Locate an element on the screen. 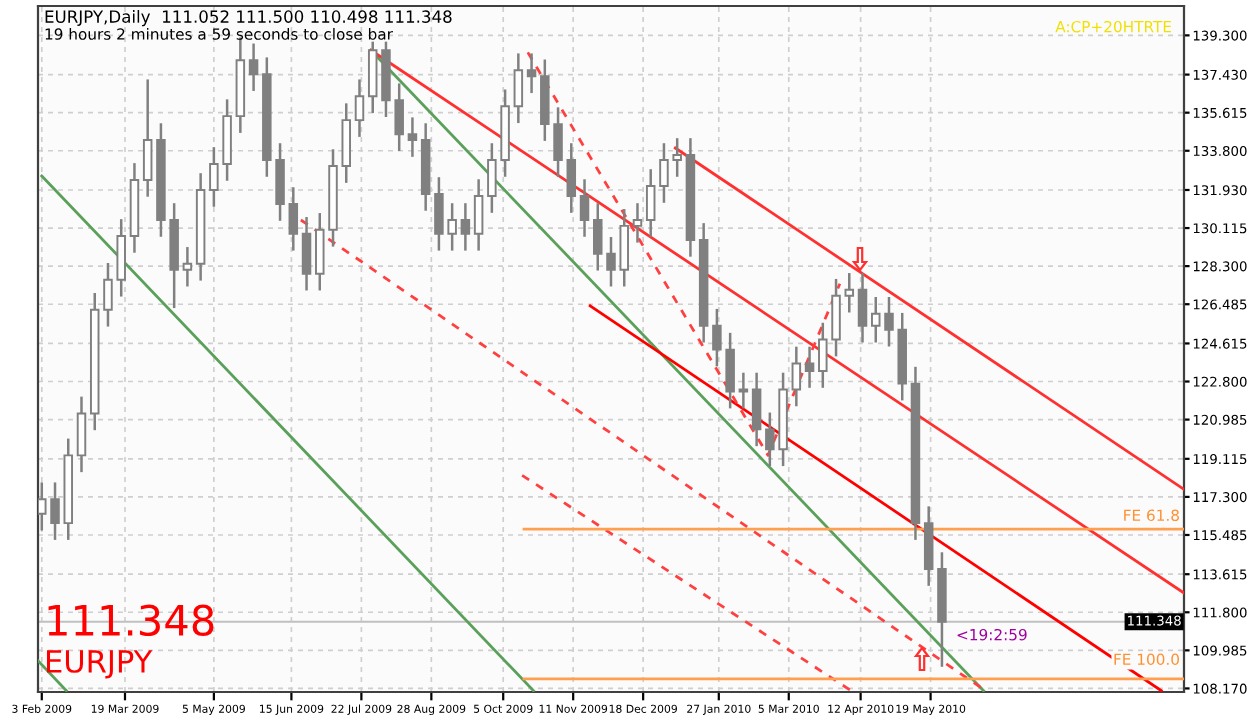  annotation: EURJPY is located at coordinates (100, 664).